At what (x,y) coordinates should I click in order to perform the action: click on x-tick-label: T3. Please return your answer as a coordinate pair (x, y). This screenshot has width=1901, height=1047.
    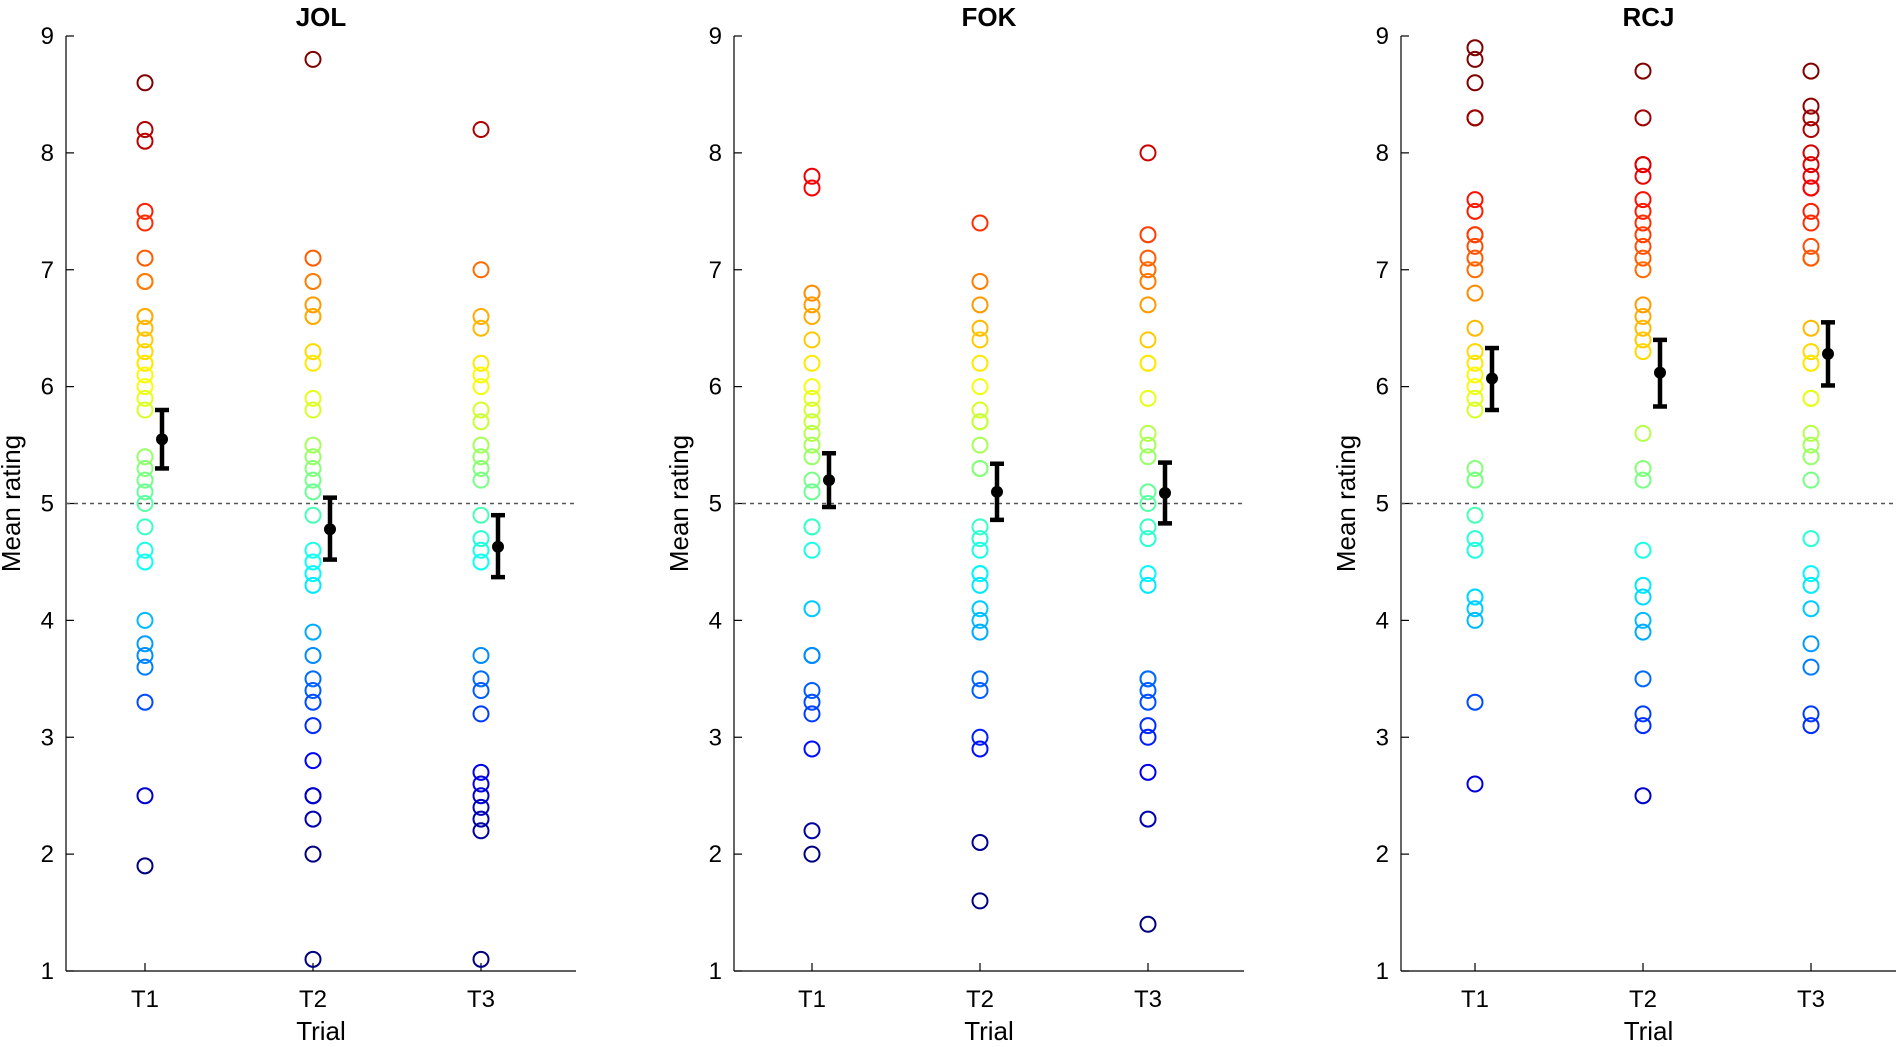
    Looking at the image, I should click on (1148, 999).